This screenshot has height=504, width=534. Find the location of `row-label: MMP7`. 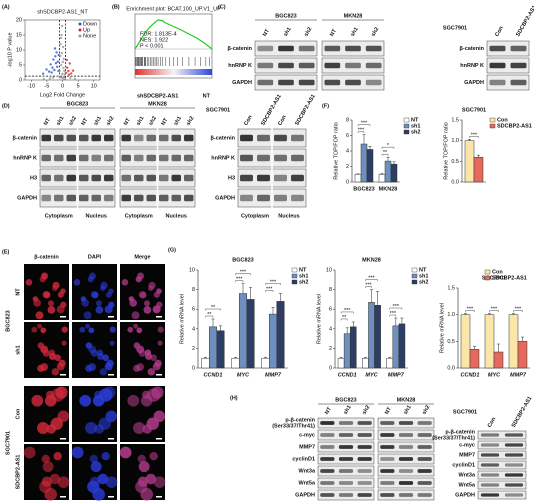

row-label: MMP7 is located at coordinates (307, 447).